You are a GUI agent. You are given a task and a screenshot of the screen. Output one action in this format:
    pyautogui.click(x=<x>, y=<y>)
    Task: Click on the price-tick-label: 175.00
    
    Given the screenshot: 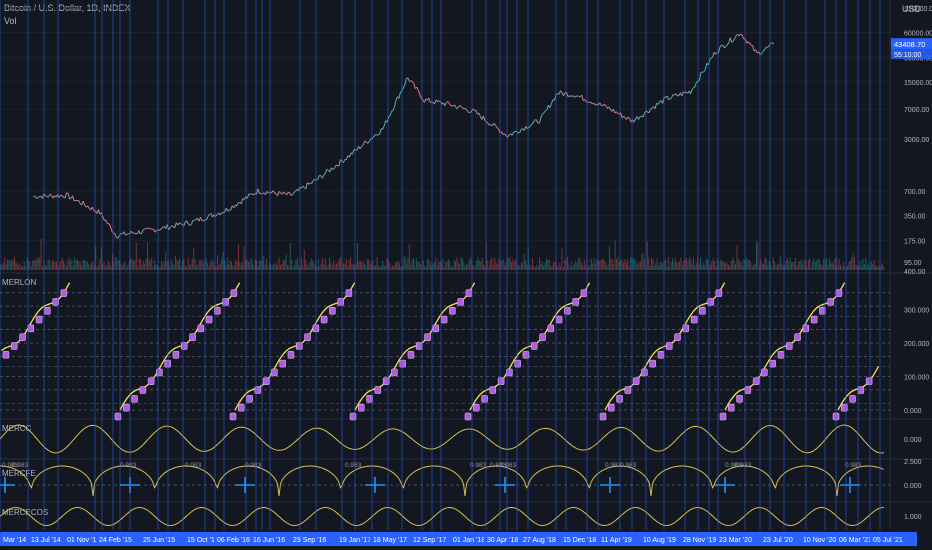 What is the action you would take?
    pyautogui.click(x=915, y=241)
    